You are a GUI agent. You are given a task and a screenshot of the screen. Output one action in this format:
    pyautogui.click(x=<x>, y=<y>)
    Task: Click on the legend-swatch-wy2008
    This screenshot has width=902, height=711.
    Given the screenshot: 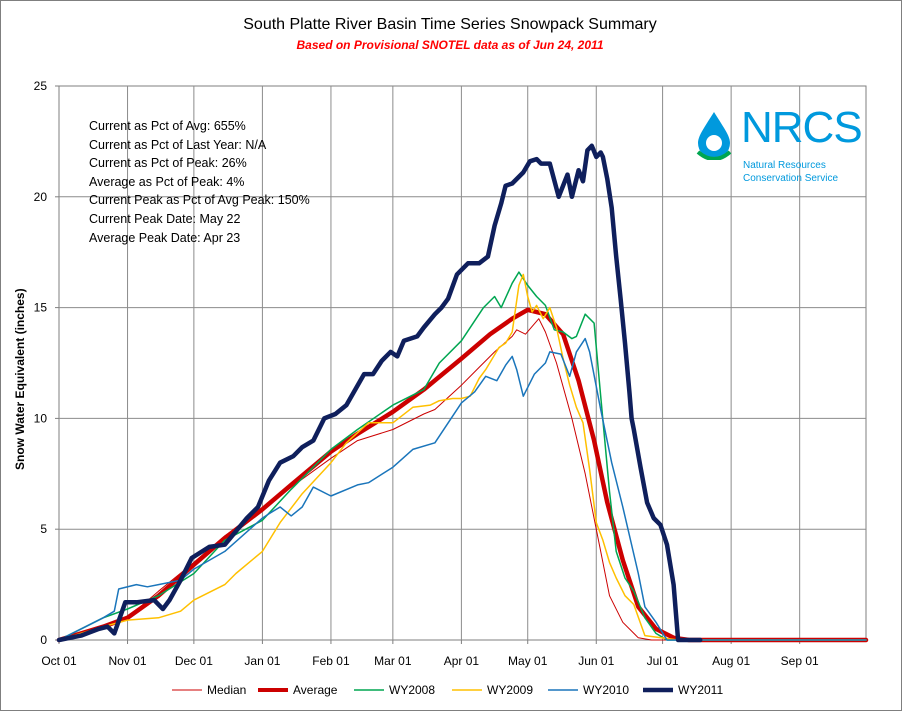 What is the action you would take?
    pyautogui.click(x=369, y=690)
    